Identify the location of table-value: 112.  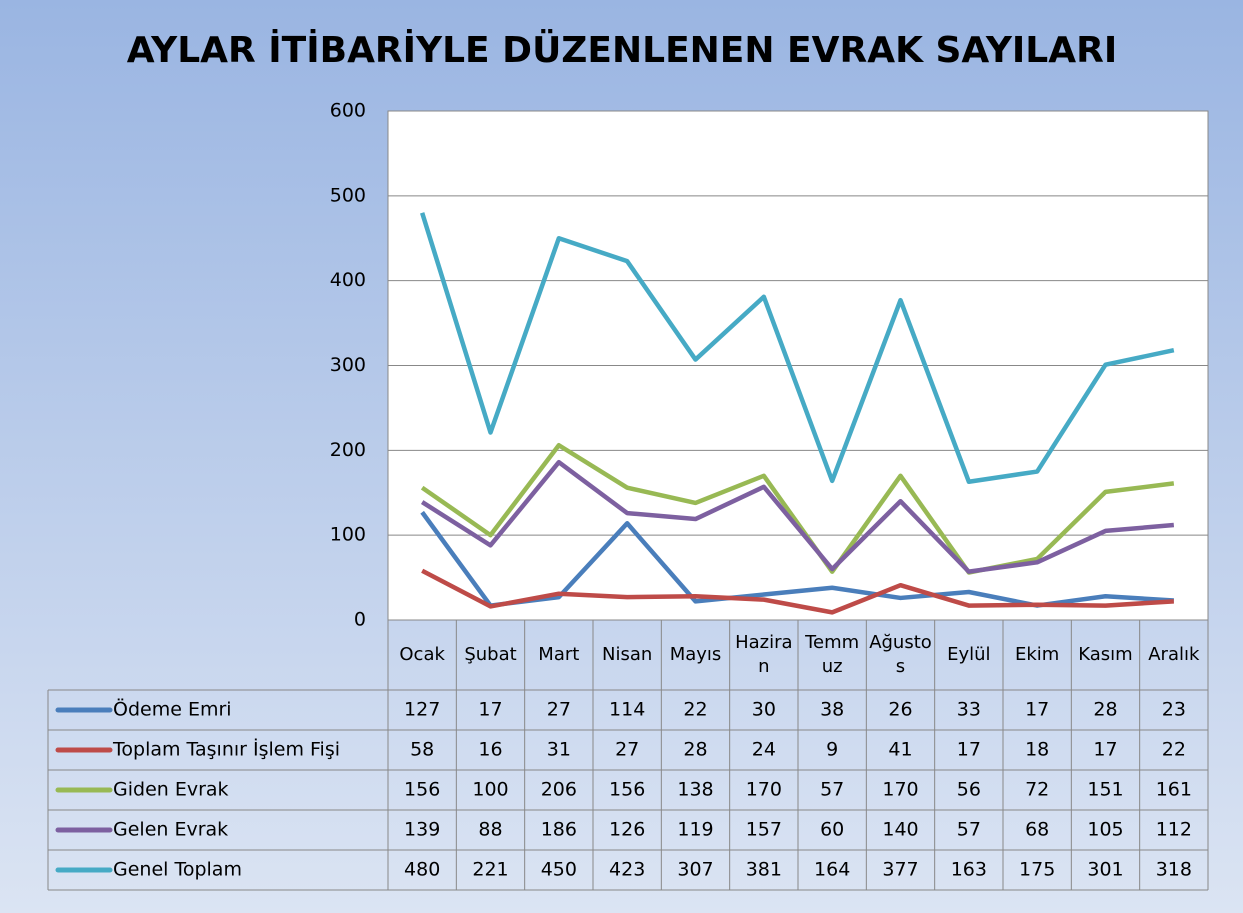
(1174, 830).